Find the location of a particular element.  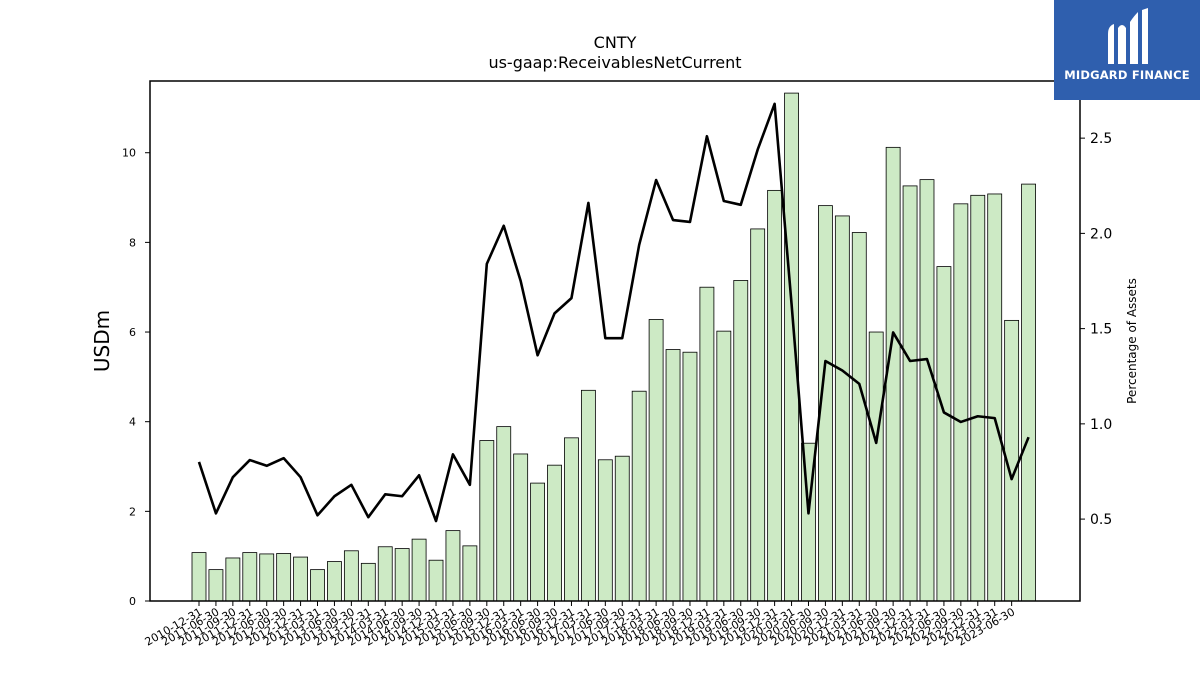

y2-tick-label: 2.0 is located at coordinates (1101, 234).